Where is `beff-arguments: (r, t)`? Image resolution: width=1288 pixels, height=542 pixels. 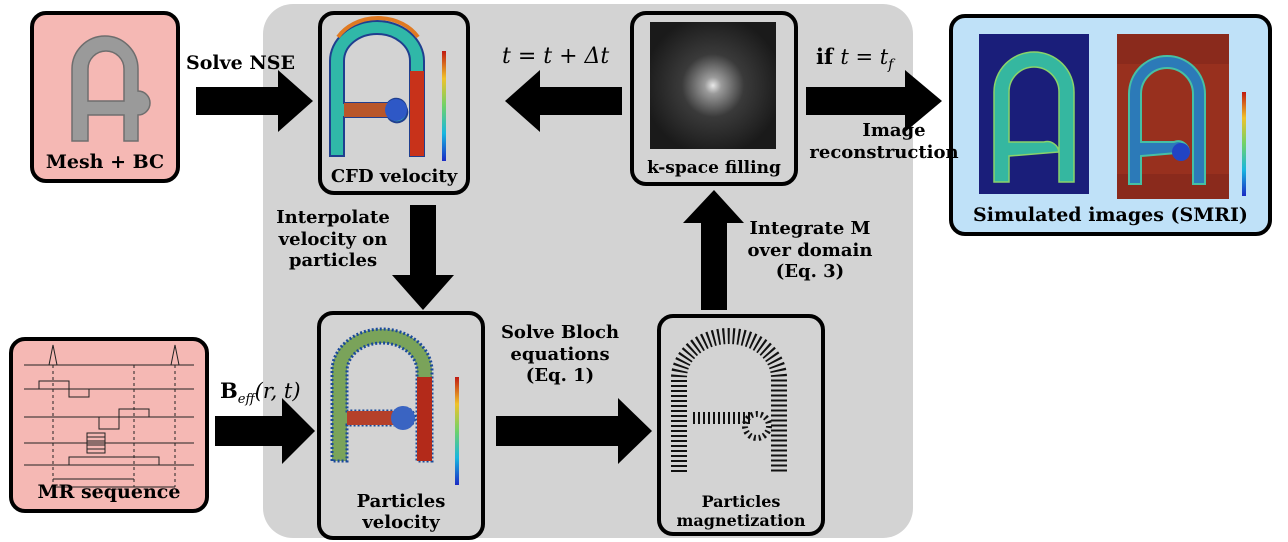 beff-arguments: (r, t) is located at coordinates (277, 391).